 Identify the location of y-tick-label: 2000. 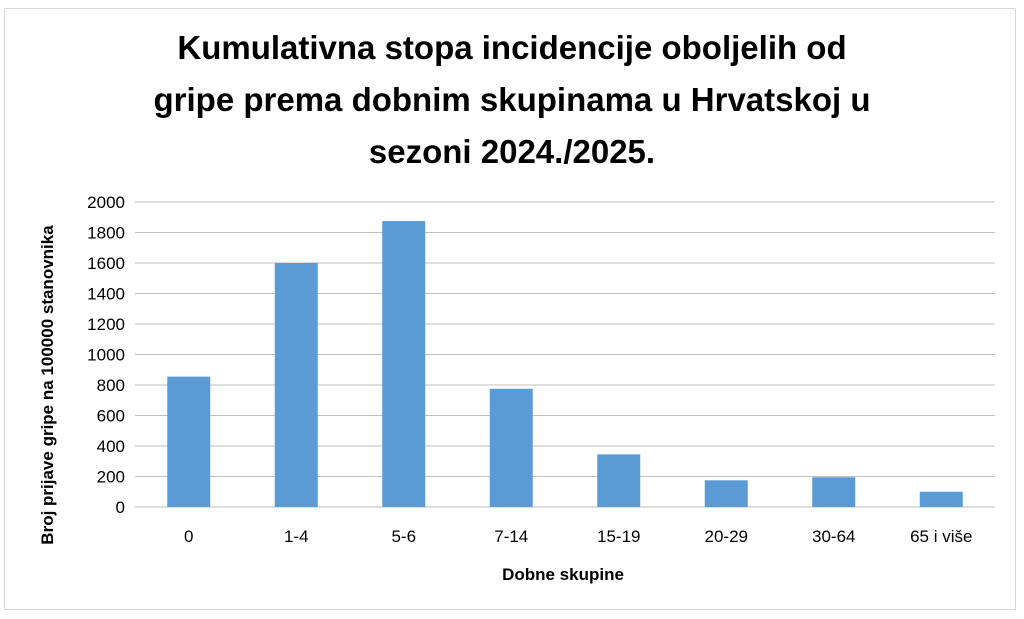
(106, 202).